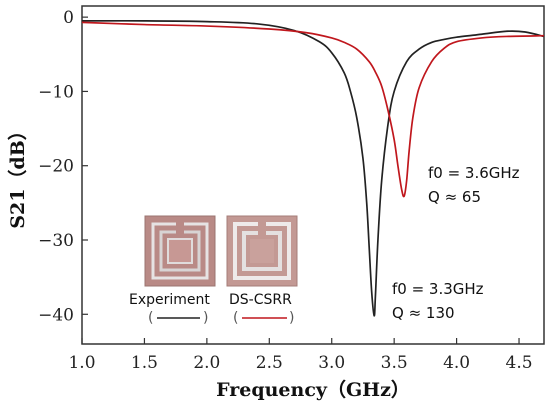 This screenshot has height=404, width=550. What do you see at coordinates (144, 363) in the screenshot?
I see `x-tick-label: 1.5` at bounding box center [144, 363].